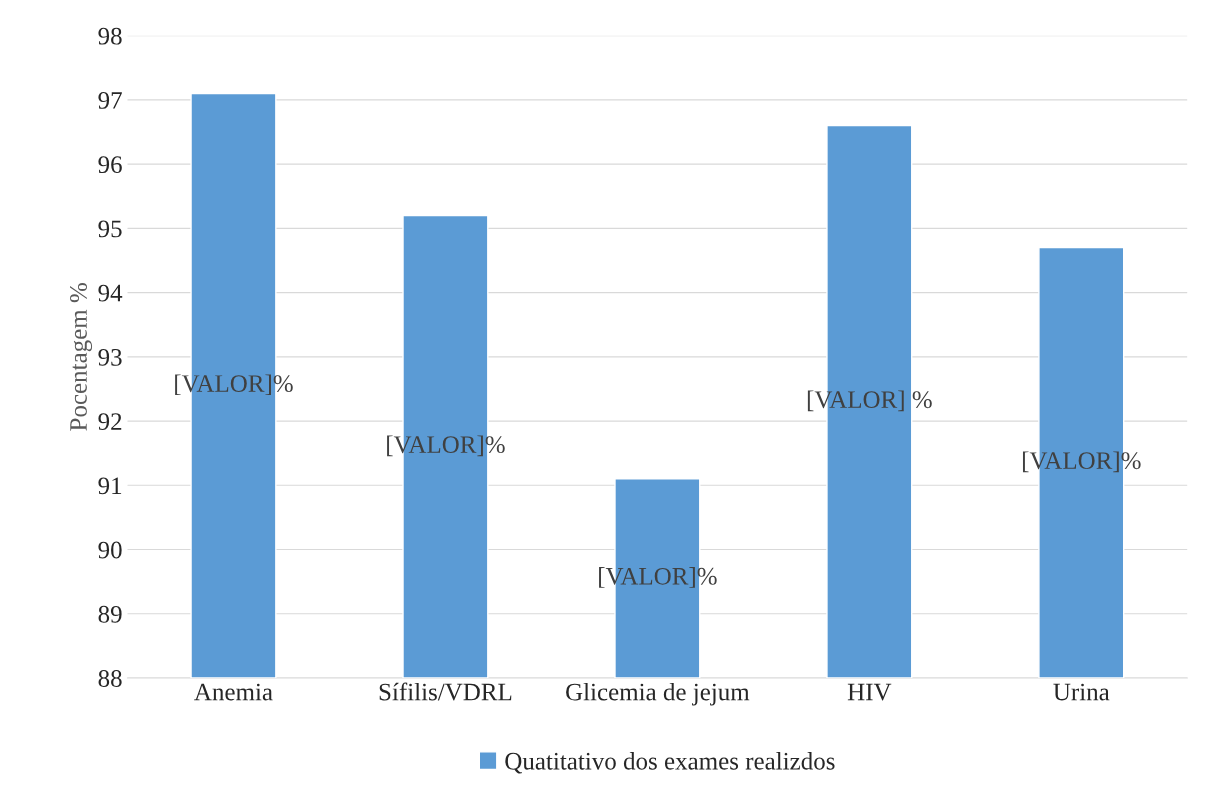 The width and height of the screenshot is (1214, 793). I want to click on y-tick-label: 94, so click(110, 293).